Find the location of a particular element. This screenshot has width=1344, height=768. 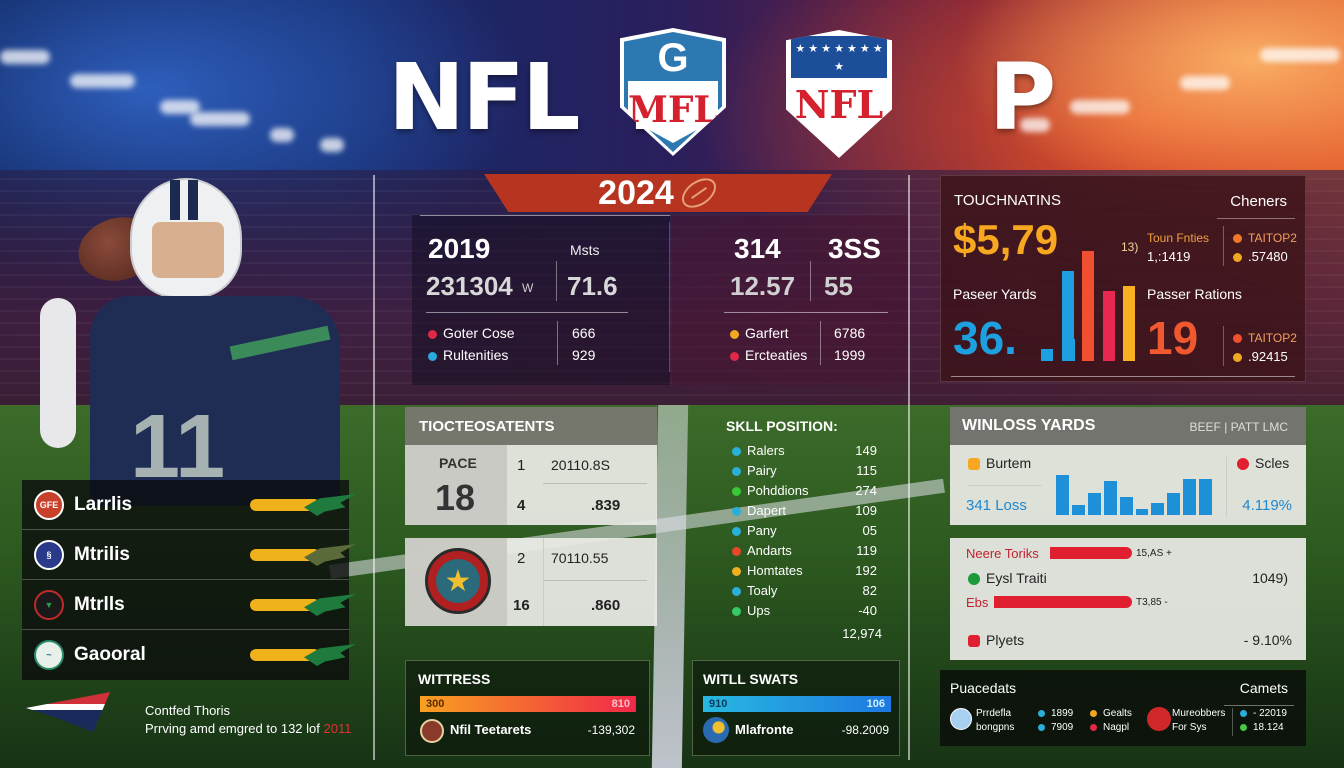

year-label: 2024 is located at coordinates (636, 192).